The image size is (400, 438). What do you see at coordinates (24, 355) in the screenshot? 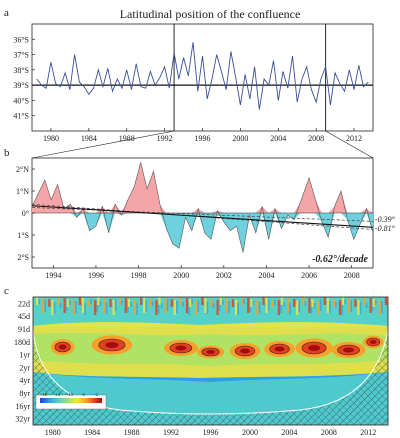
I see `c-period-label: 1yr` at bounding box center [24, 355].